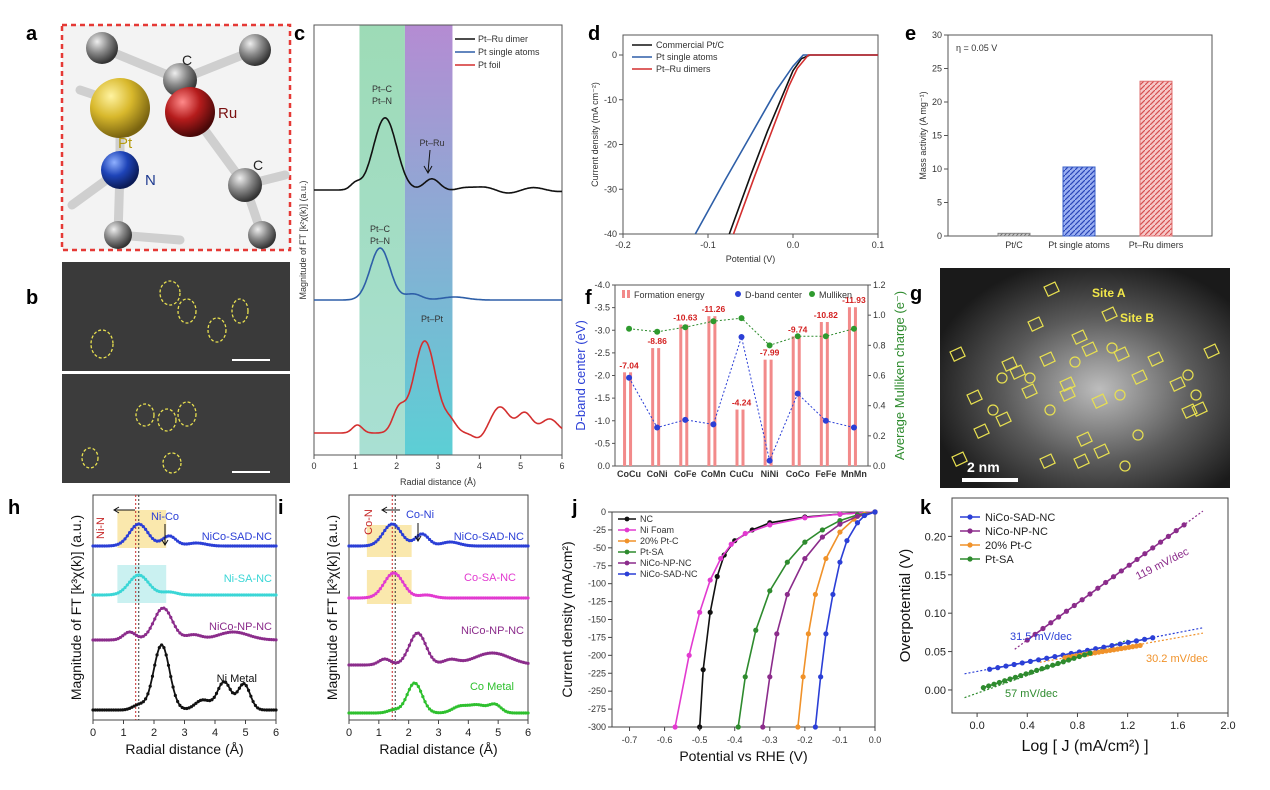  What do you see at coordinates (714, 309) in the screenshot?
I see `bar-value-label: -11.26` at bounding box center [714, 309].